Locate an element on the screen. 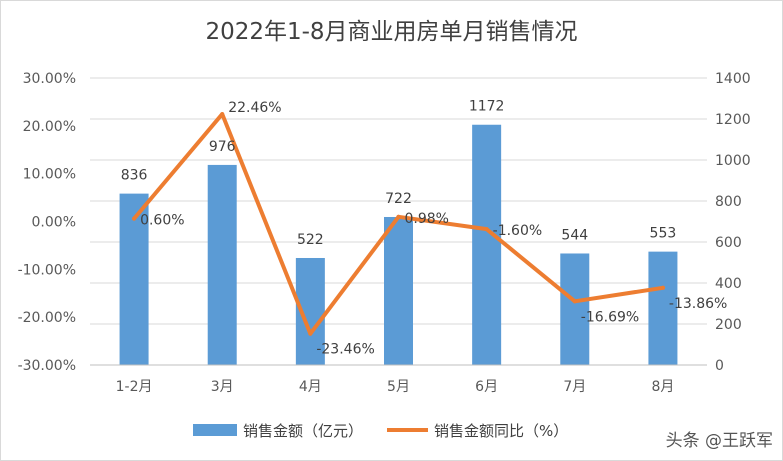 Image resolution: width=783 pixels, height=461 pixels. y-left-tick: 20.00% is located at coordinates (49, 127).